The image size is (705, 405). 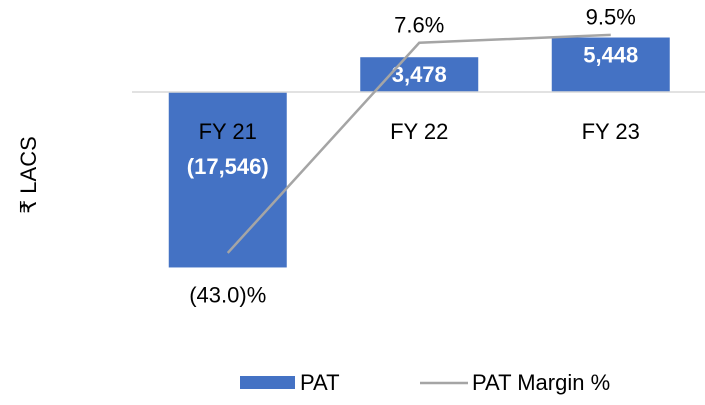 What do you see at coordinates (419, 131) in the screenshot?
I see `x-tick-label: FY 22` at bounding box center [419, 131].